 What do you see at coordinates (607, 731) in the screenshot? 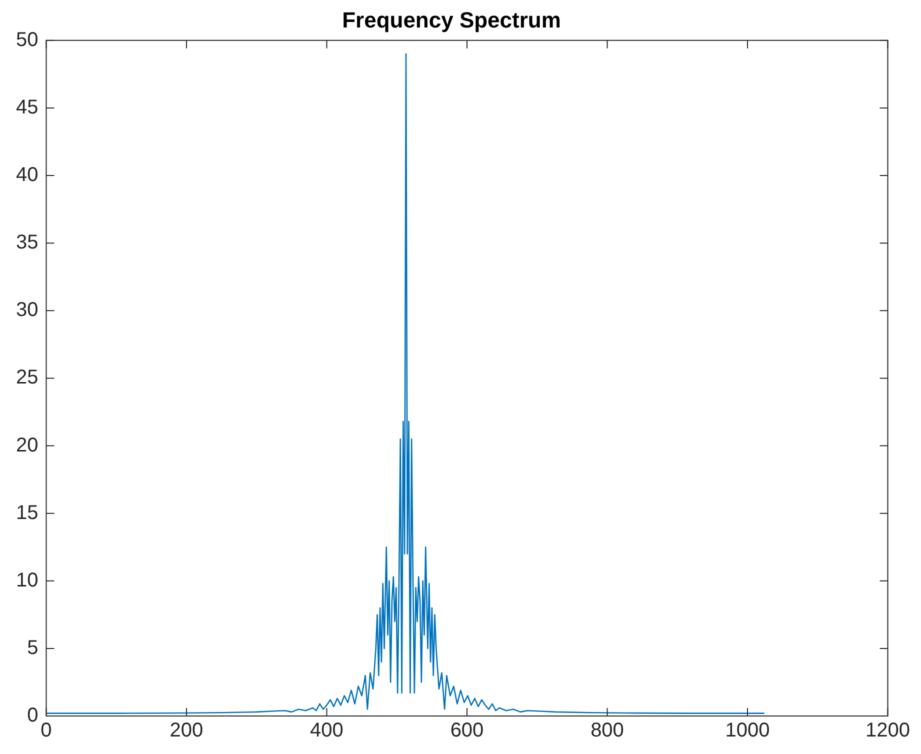
I see `x-tick-label: 800` at bounding box center [607, 731].